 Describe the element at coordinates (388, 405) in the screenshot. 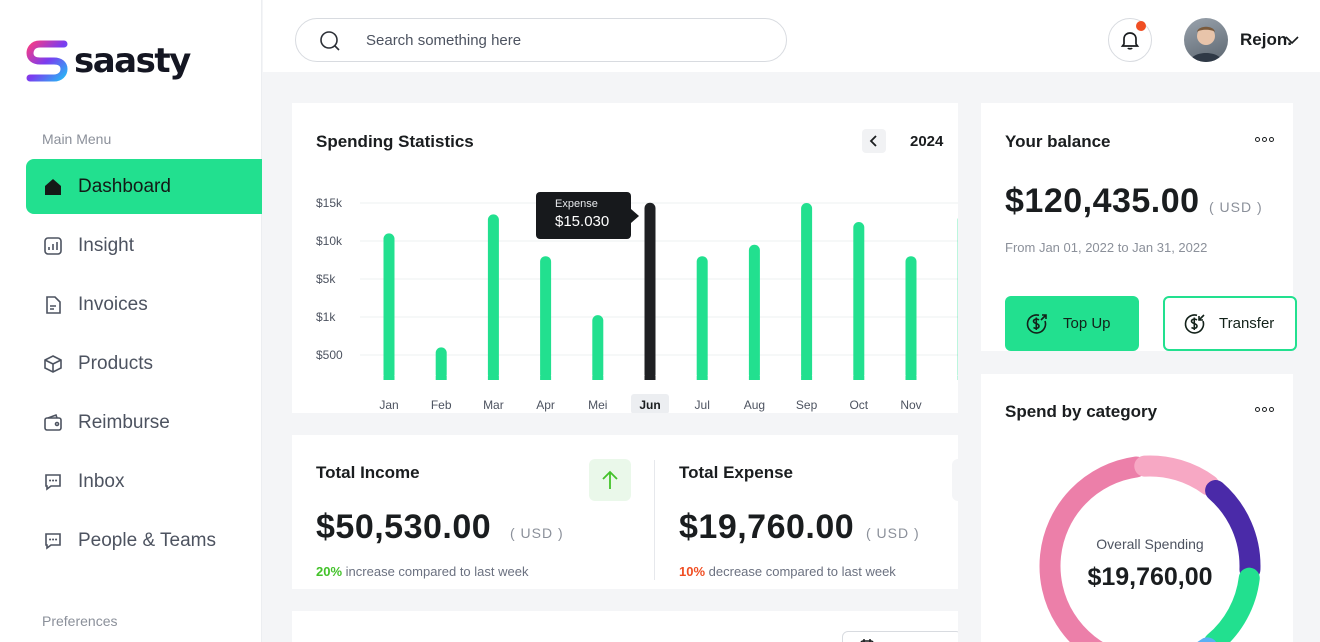

I see `x-tick-label: Jan` at that location.